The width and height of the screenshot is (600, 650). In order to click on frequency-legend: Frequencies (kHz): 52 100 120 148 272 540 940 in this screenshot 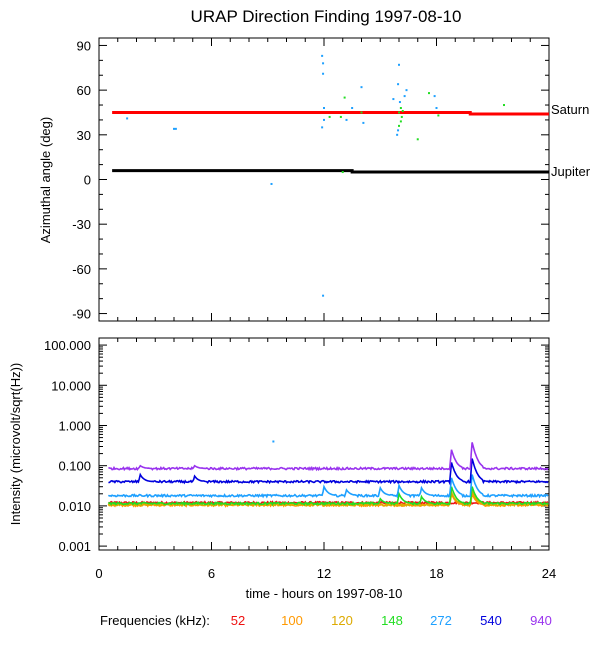, I will do `click(326, 620)`.